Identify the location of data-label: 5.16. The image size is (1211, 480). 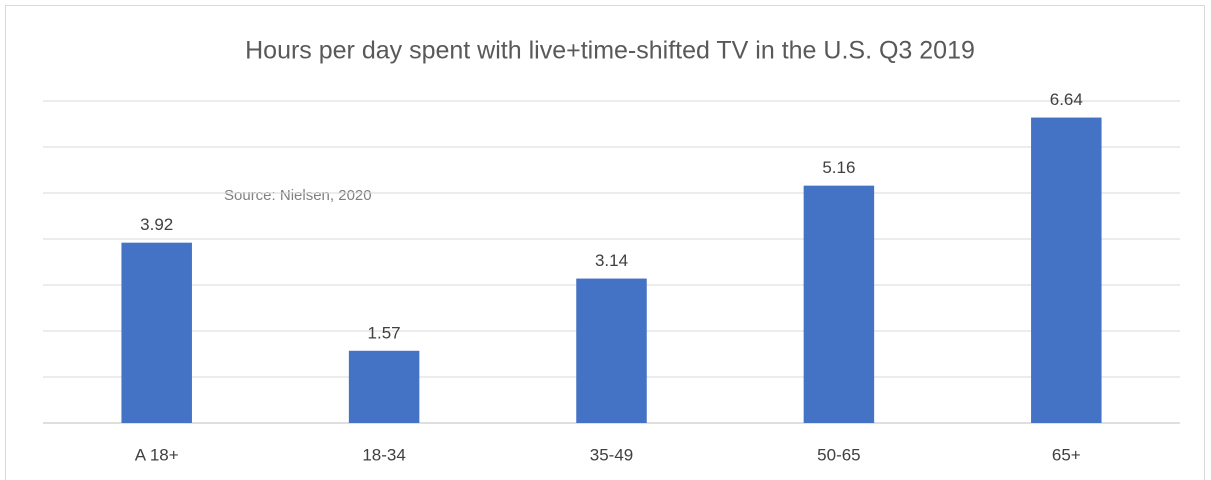
(838, 167).